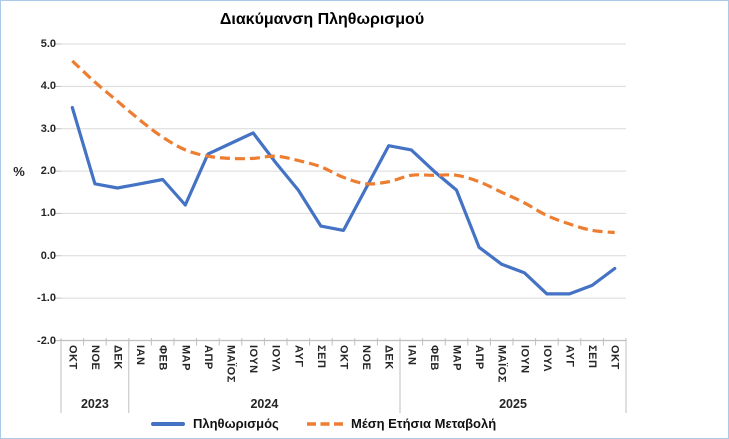  I want to click on y-axis-tick-label: 0.0, so click(48, 255).